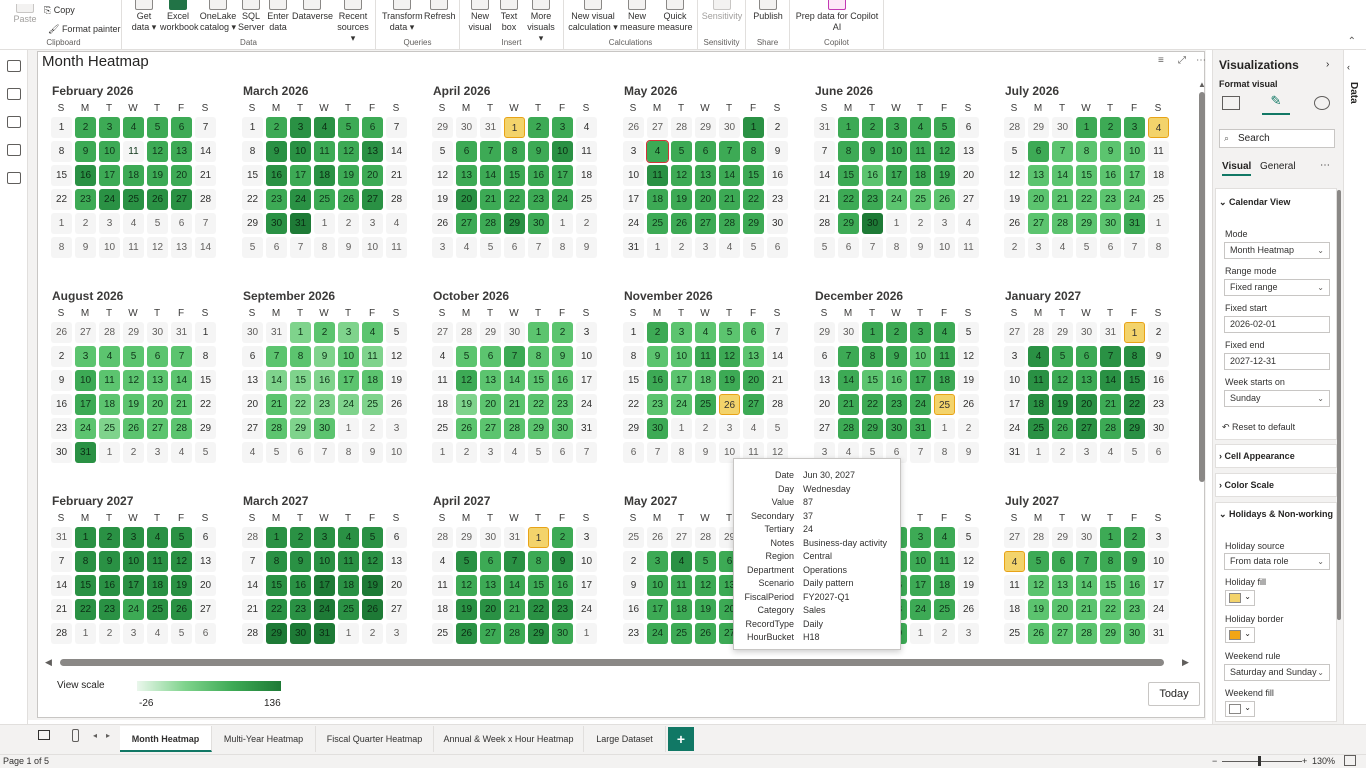 This screenshot has width=1366, height=768. I want to click on report-view-icon, so click(14, 66).